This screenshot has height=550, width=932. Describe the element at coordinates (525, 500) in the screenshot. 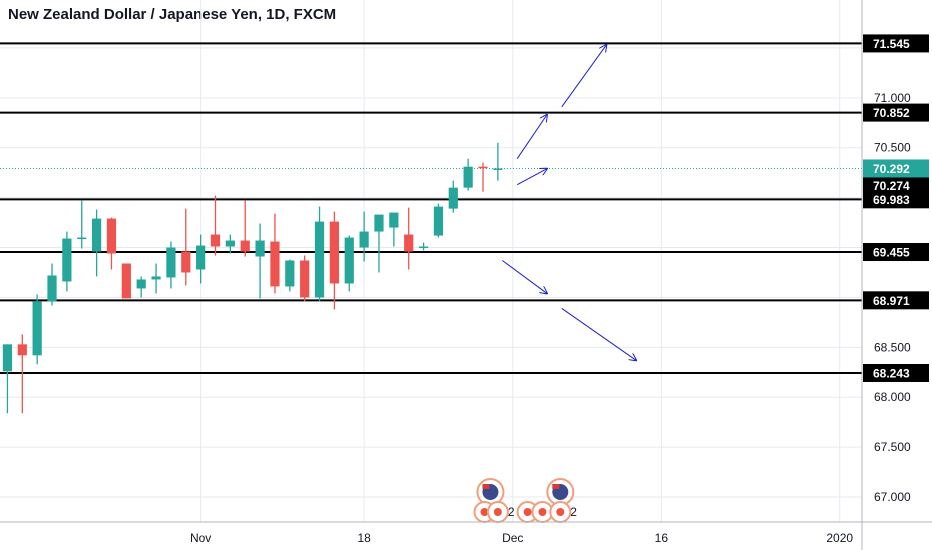

I see `badge-layer: 252` at that location.